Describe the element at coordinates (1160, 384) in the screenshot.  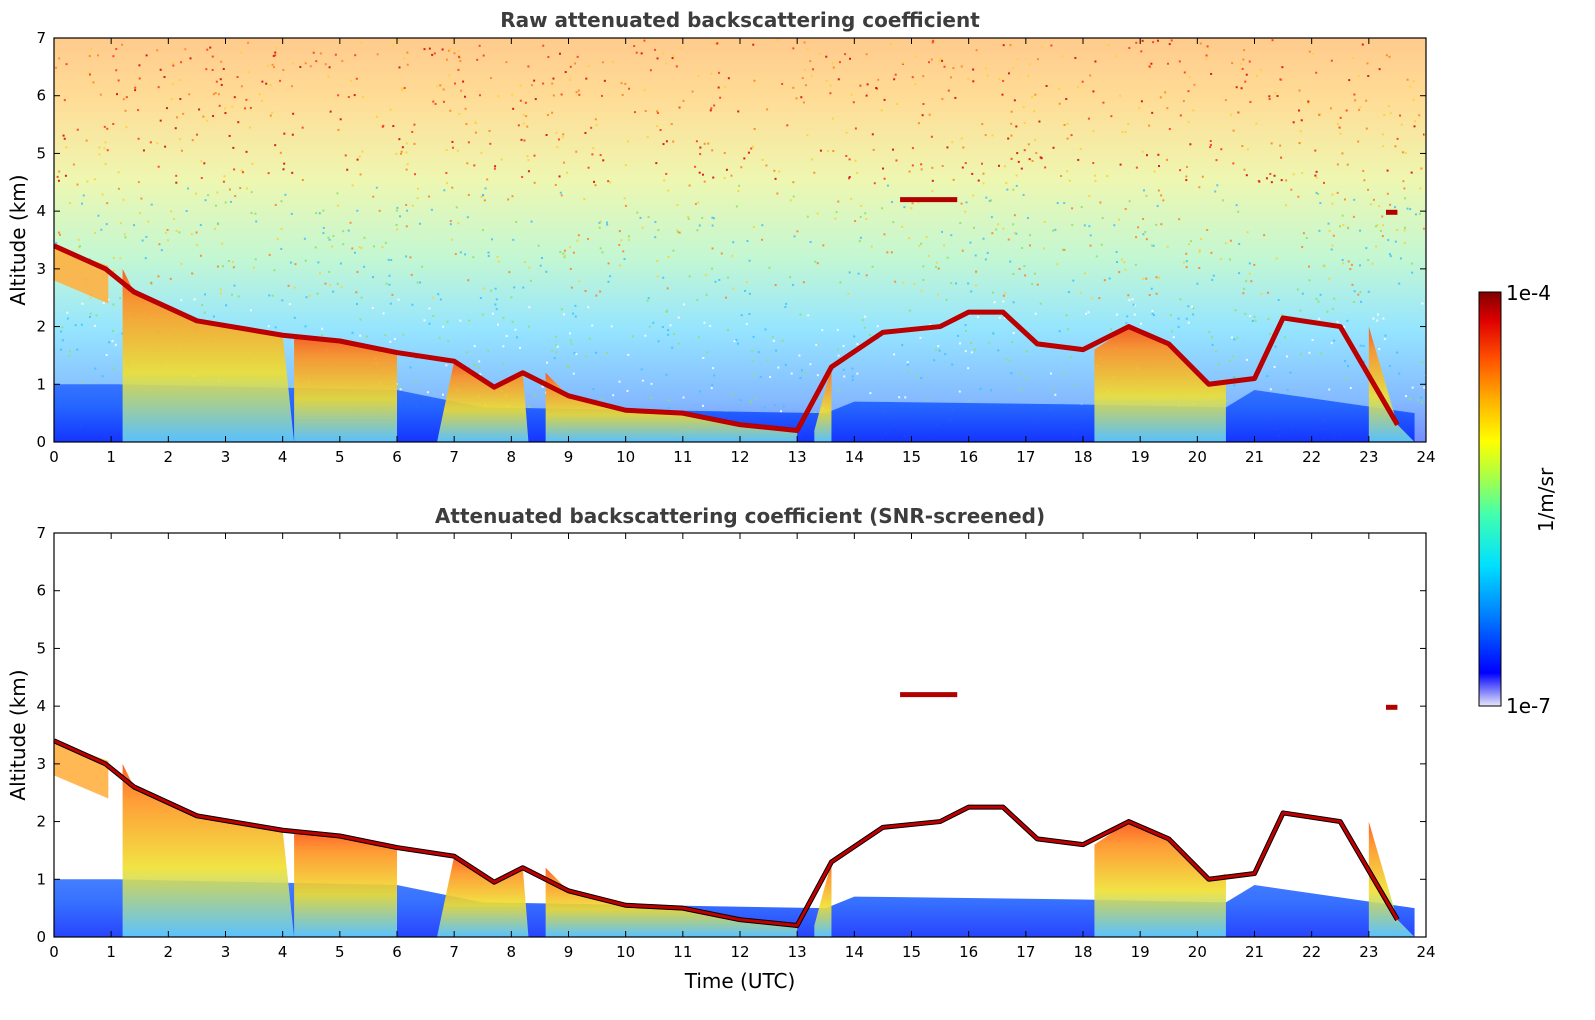
I see `cloud-column` at that location.